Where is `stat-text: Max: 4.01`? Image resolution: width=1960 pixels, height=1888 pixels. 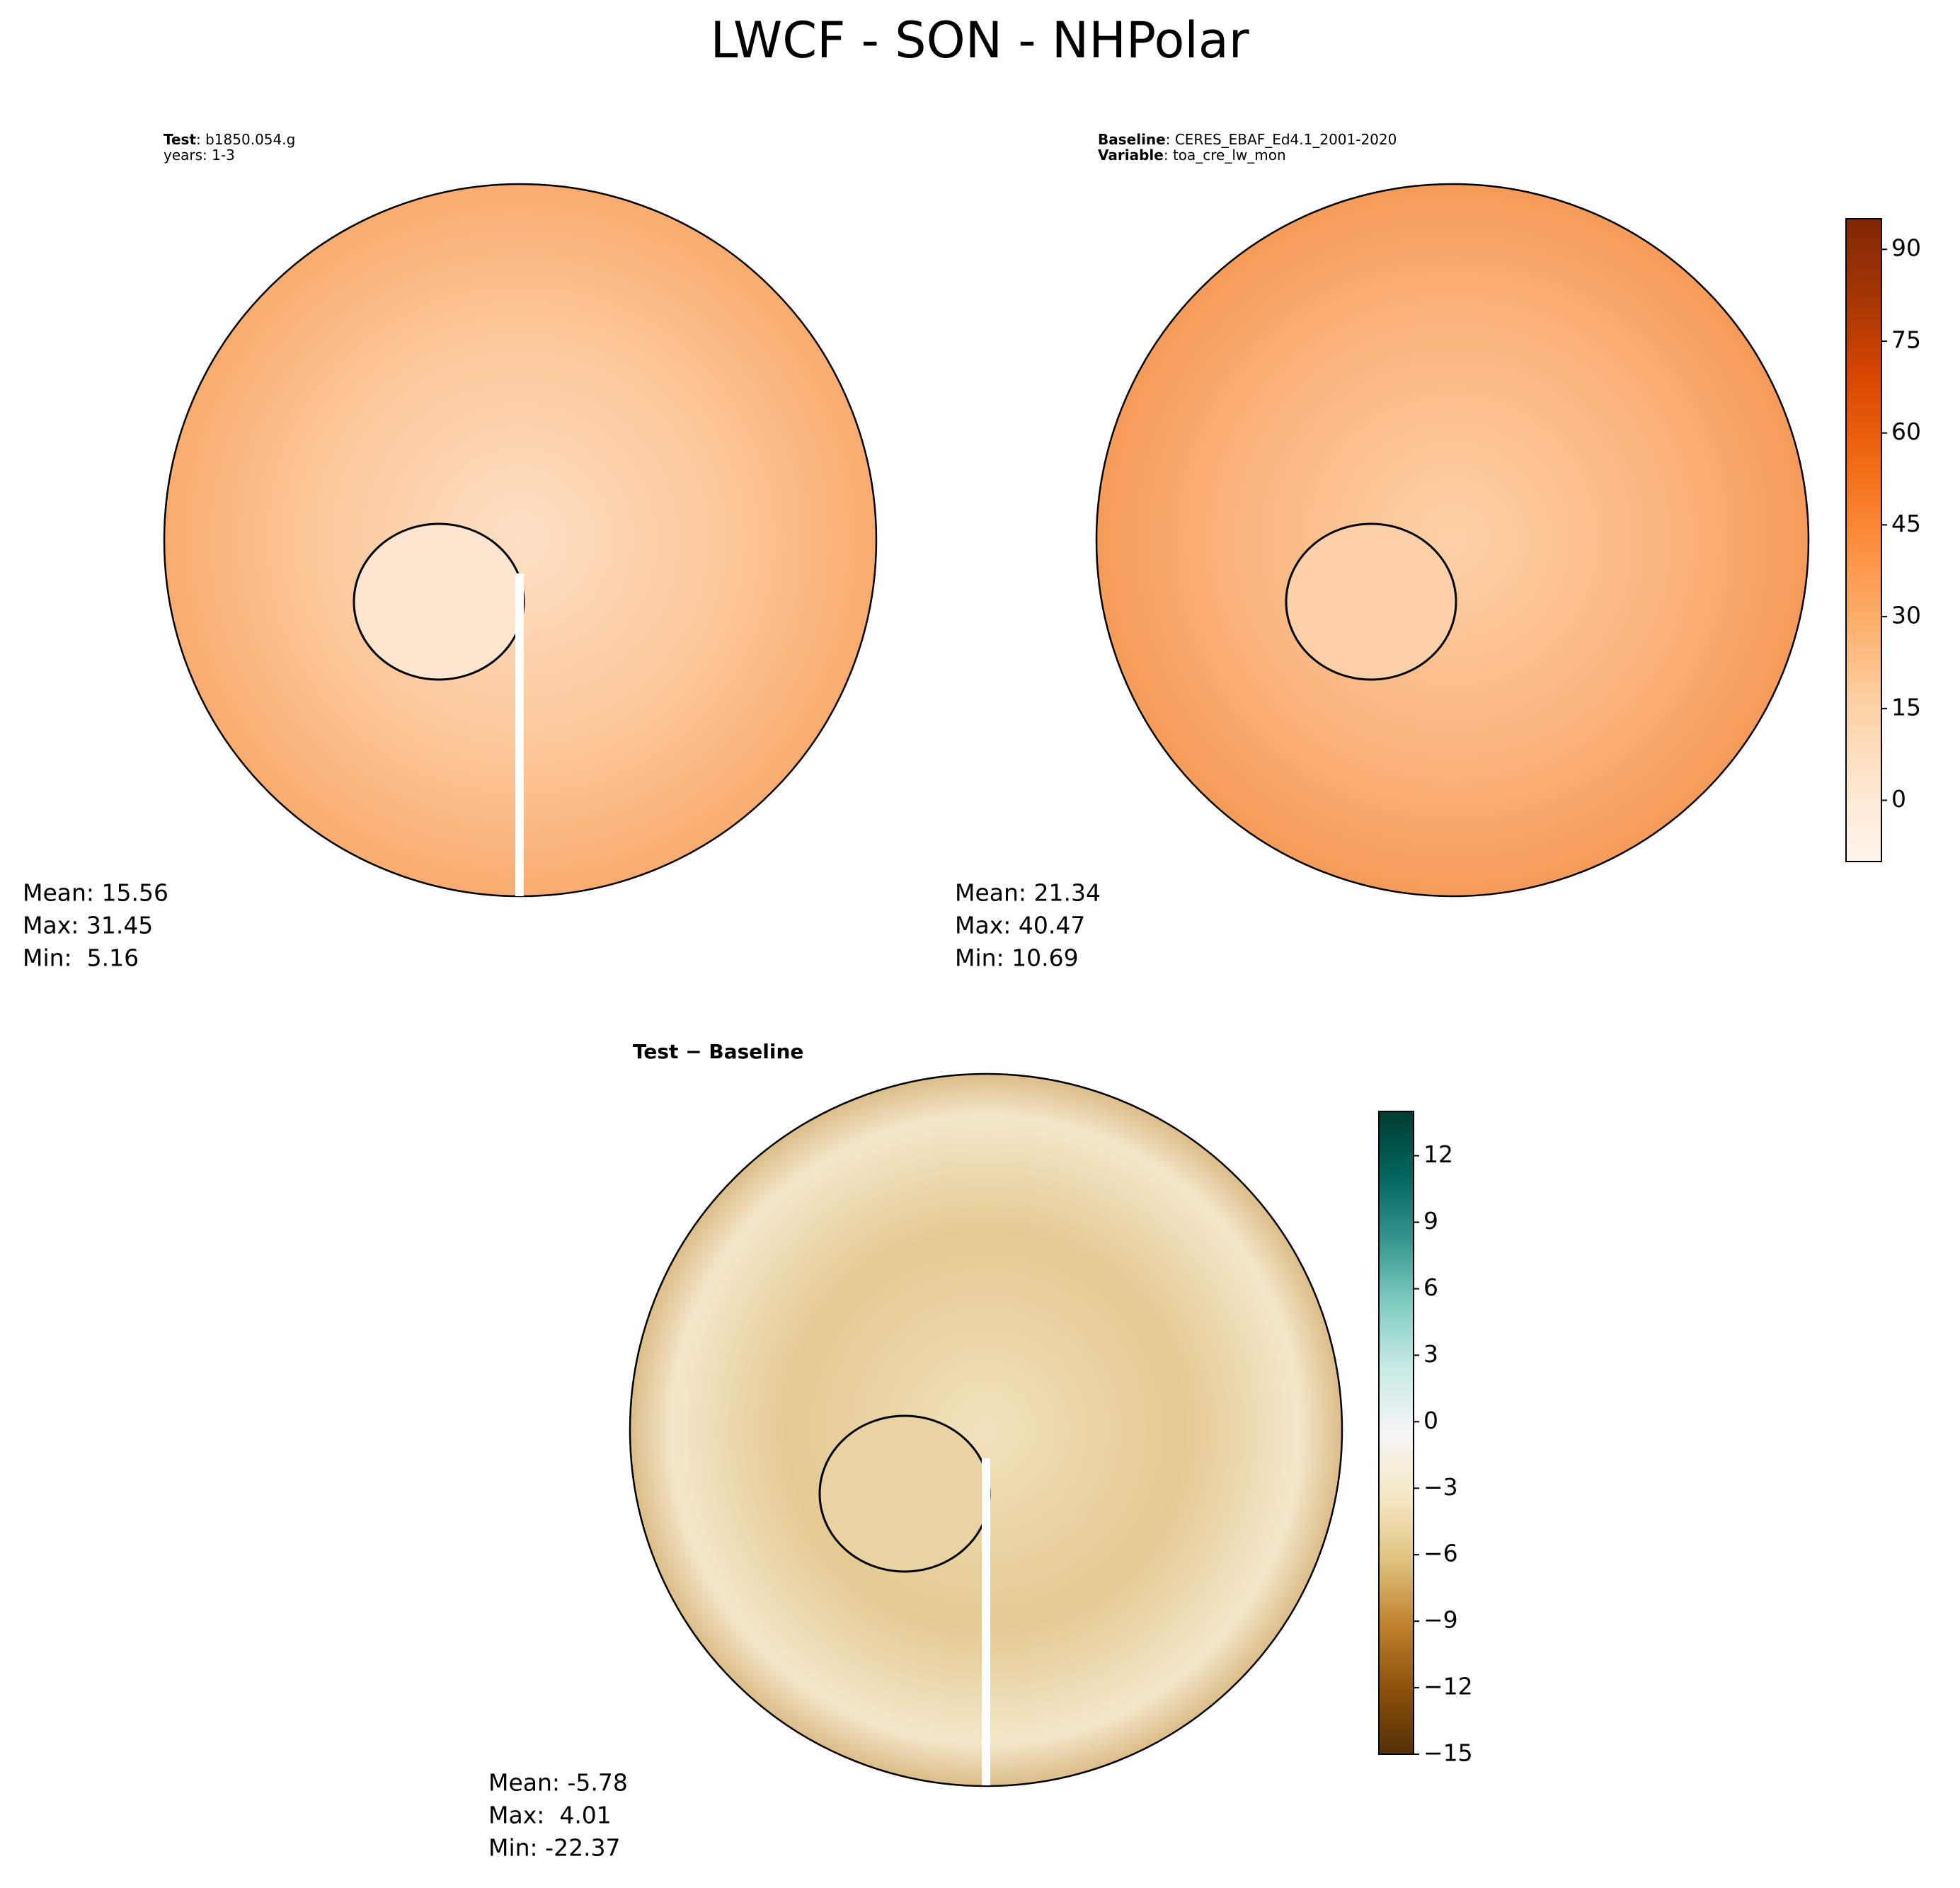
stat-text: Max: 4.01 is located at coordinates (550, 1816).